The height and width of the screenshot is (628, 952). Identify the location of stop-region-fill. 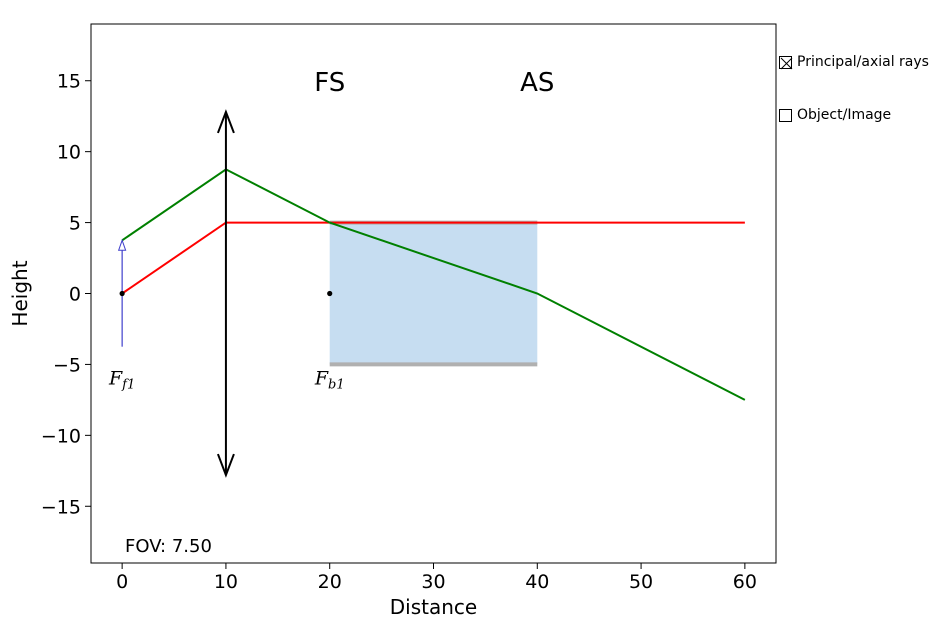
(433, 293).